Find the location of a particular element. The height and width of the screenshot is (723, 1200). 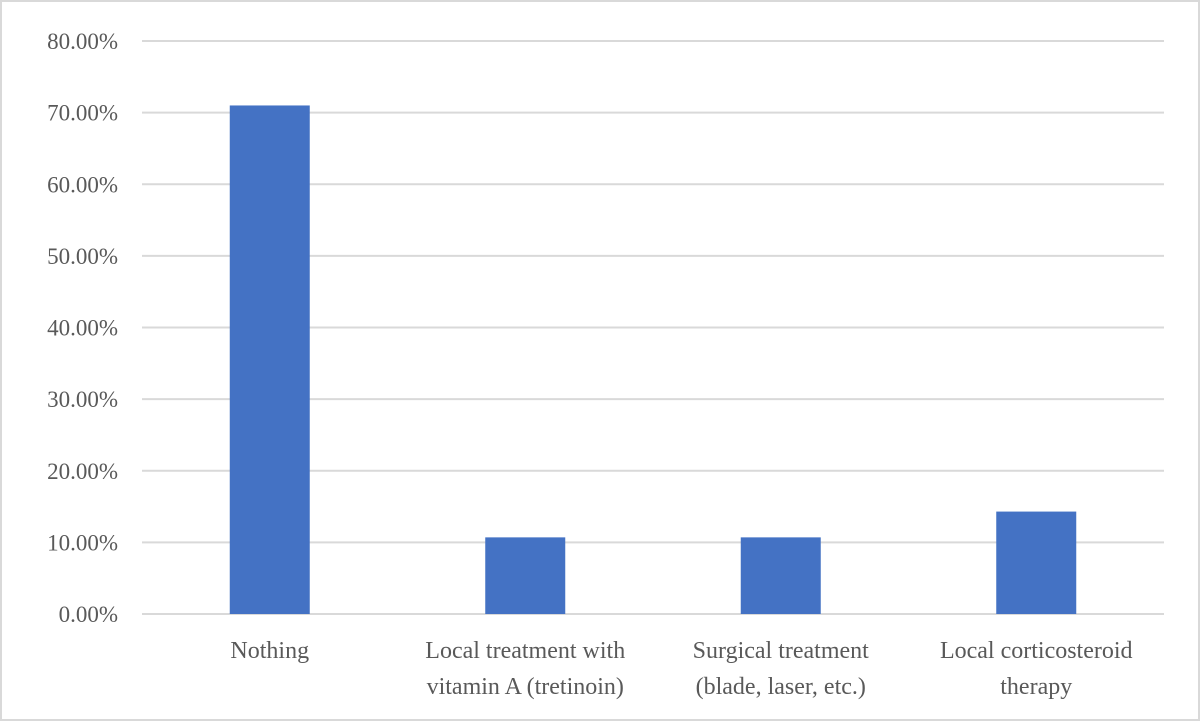

x-category-label-line: (blade, laser, etc.) is located at coordinates (781, 687).